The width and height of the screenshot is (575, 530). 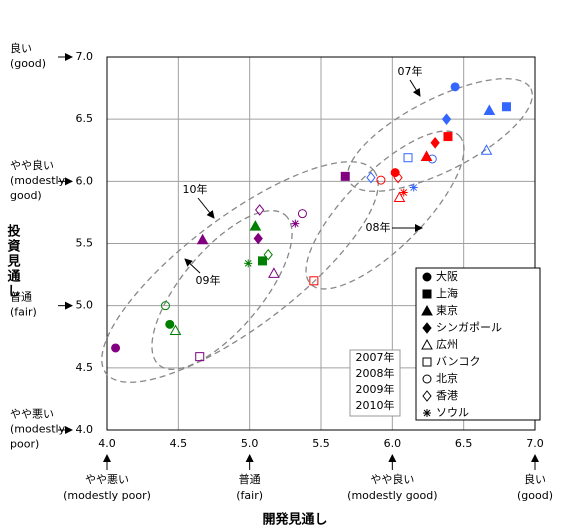 What do you see at coordinates (535, 443) in the screenshot?
I see `x-tick-label: 7.0` at bounding box center [535, 443].